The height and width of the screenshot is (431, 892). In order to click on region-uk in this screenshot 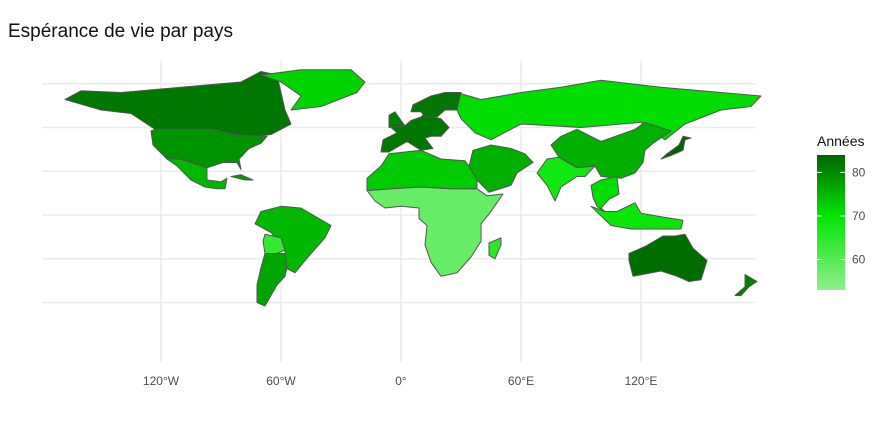, I will do `click(397, 119)`.